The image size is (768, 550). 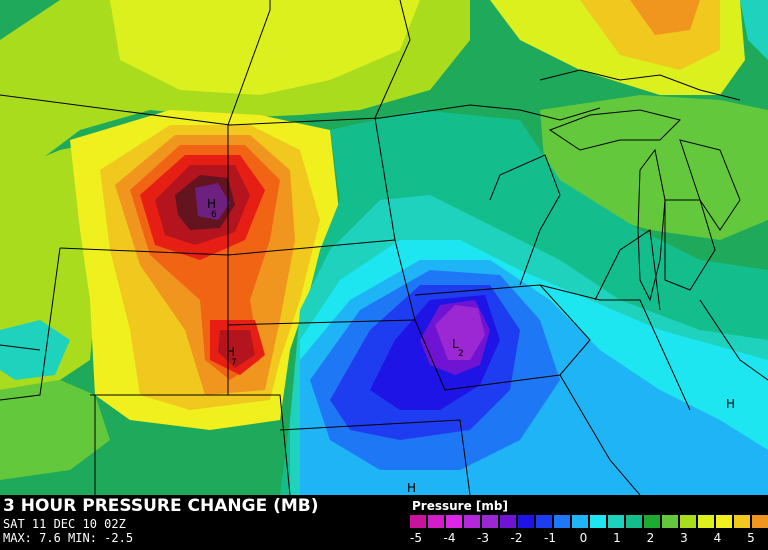 I want to click on marker-letter: L, so click(x=455, y=344).